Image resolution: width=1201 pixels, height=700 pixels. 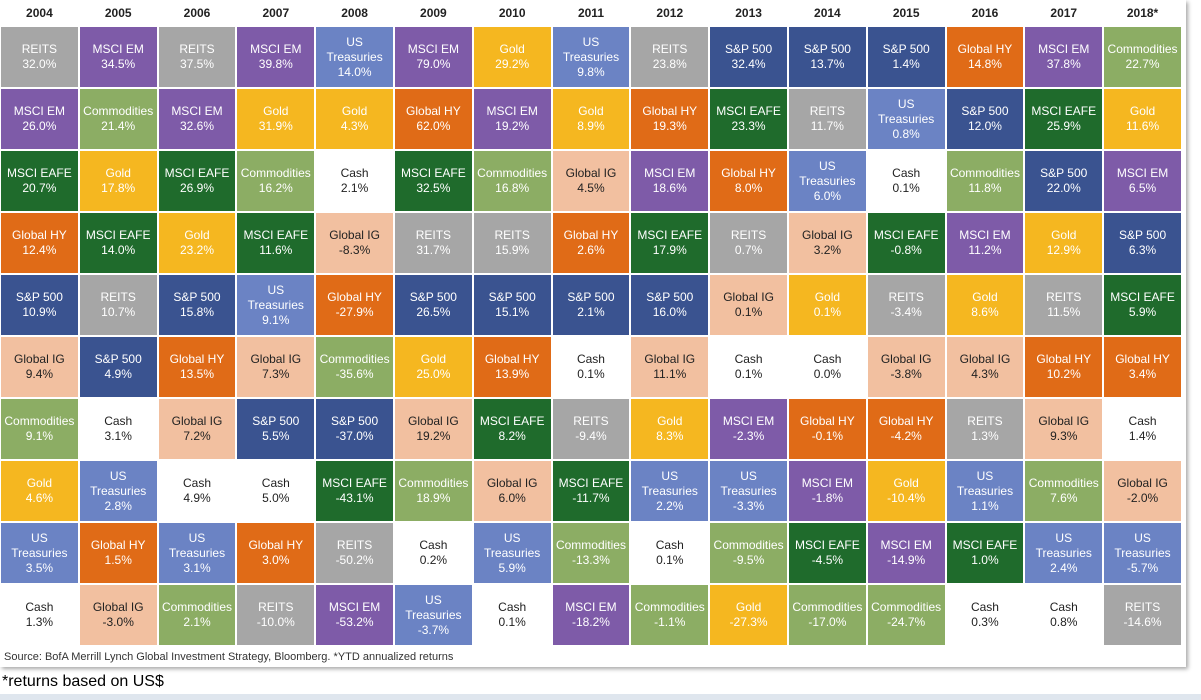 I want to click on asset-return: -11.7%, so click(x=591, y=498).